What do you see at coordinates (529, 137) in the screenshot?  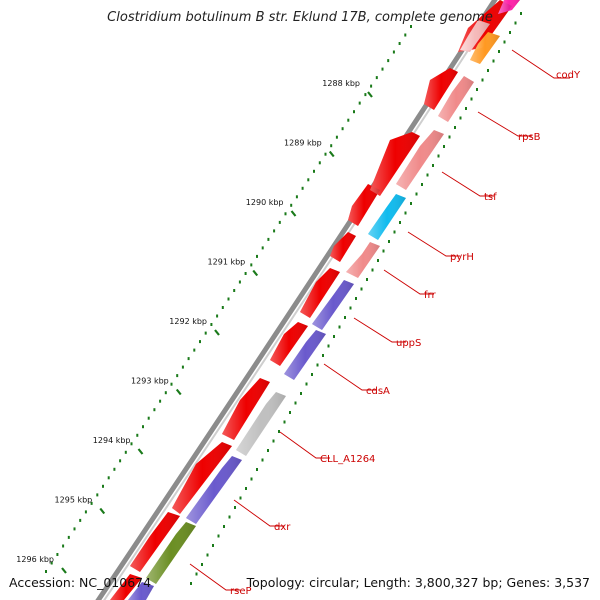 I see `gene-label-rpsB: rpsB` at bounding box center [529, 137].